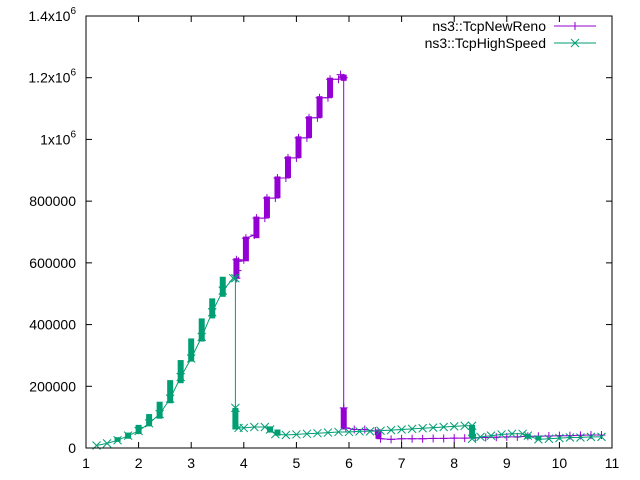  Describe the element at coordinates (489, 26) in the screenshot. I see `legend-label: ns3::TcpNewReno` at that location.